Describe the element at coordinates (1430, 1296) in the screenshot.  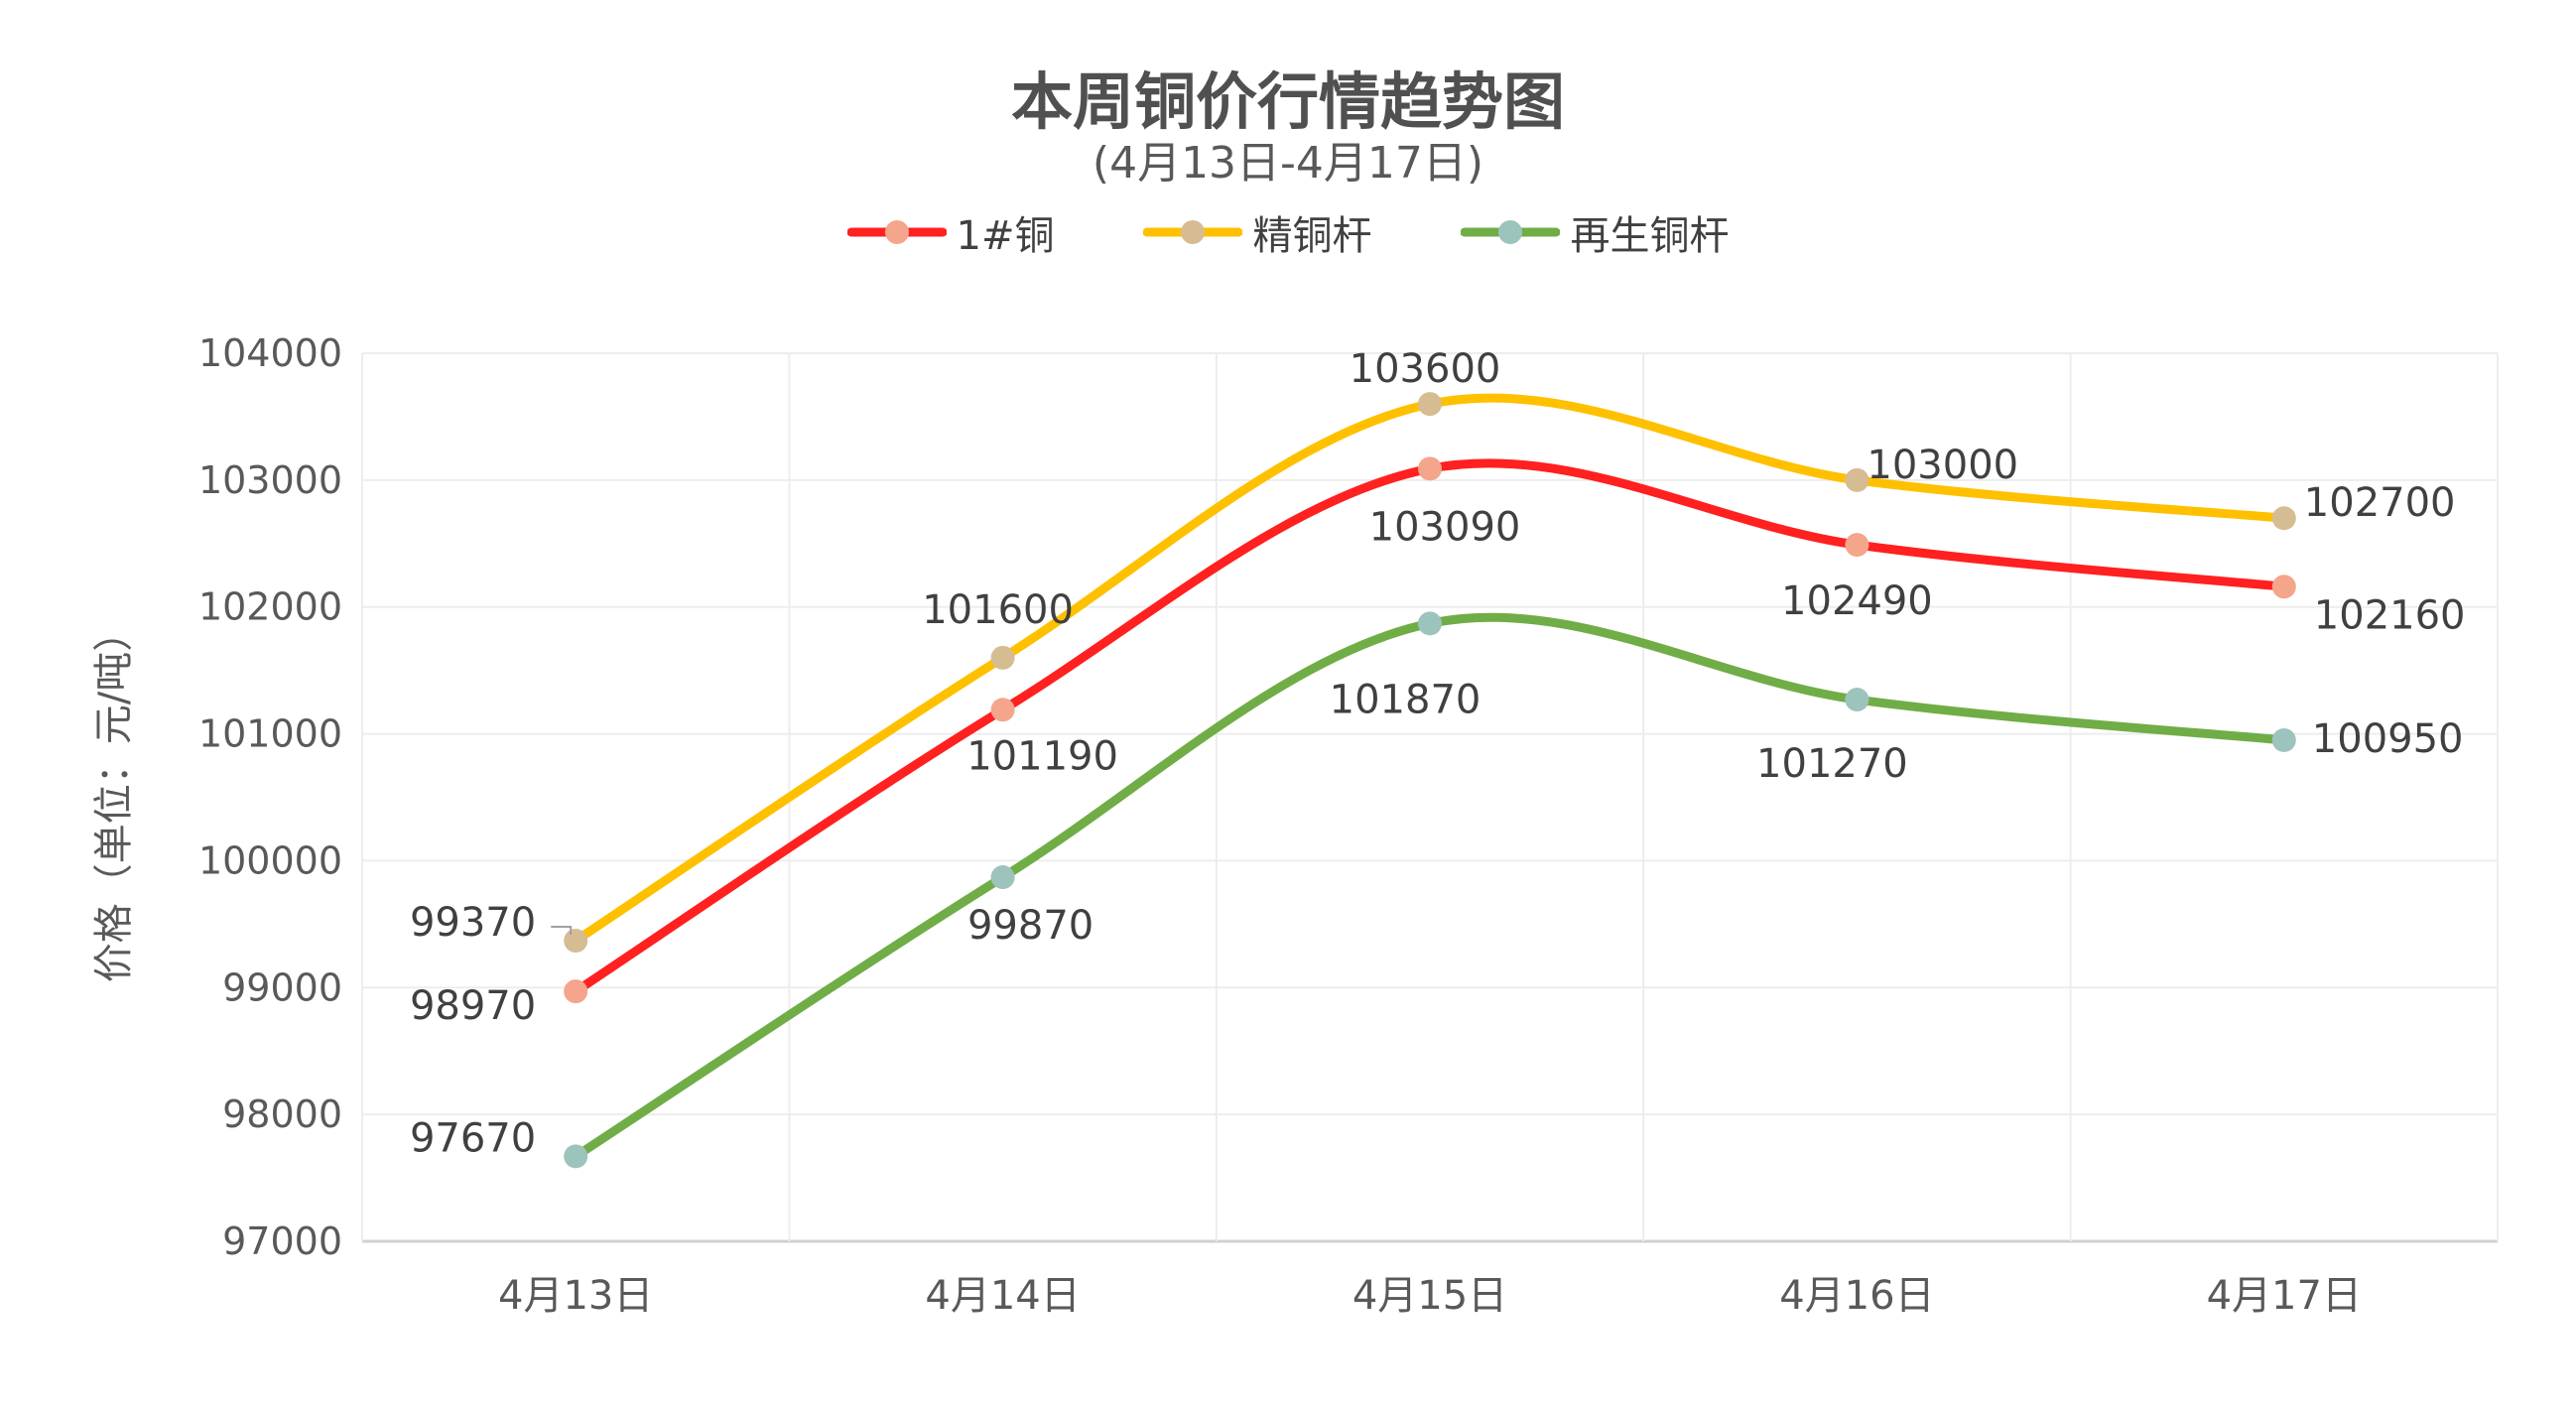
I see `x-tick-label: 4月15日` at that location.